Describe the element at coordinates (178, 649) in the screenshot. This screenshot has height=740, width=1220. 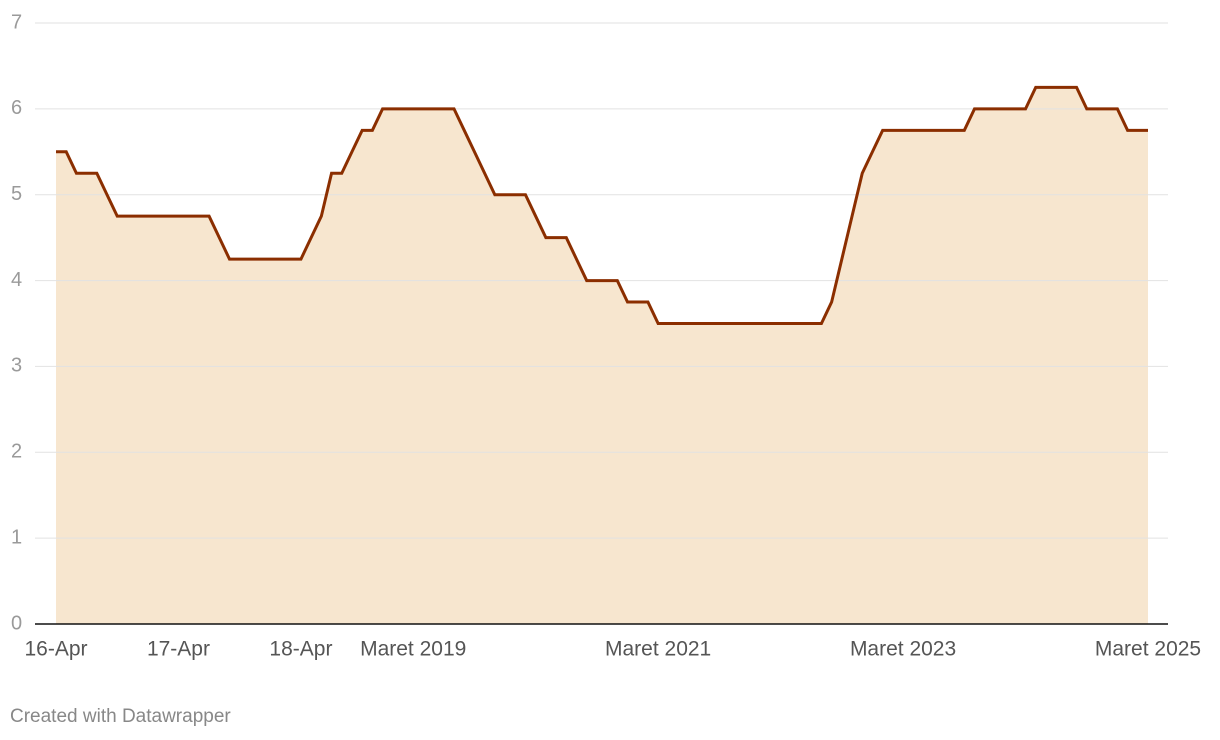
I see `x-tick-label: 17-Apr` at that location.